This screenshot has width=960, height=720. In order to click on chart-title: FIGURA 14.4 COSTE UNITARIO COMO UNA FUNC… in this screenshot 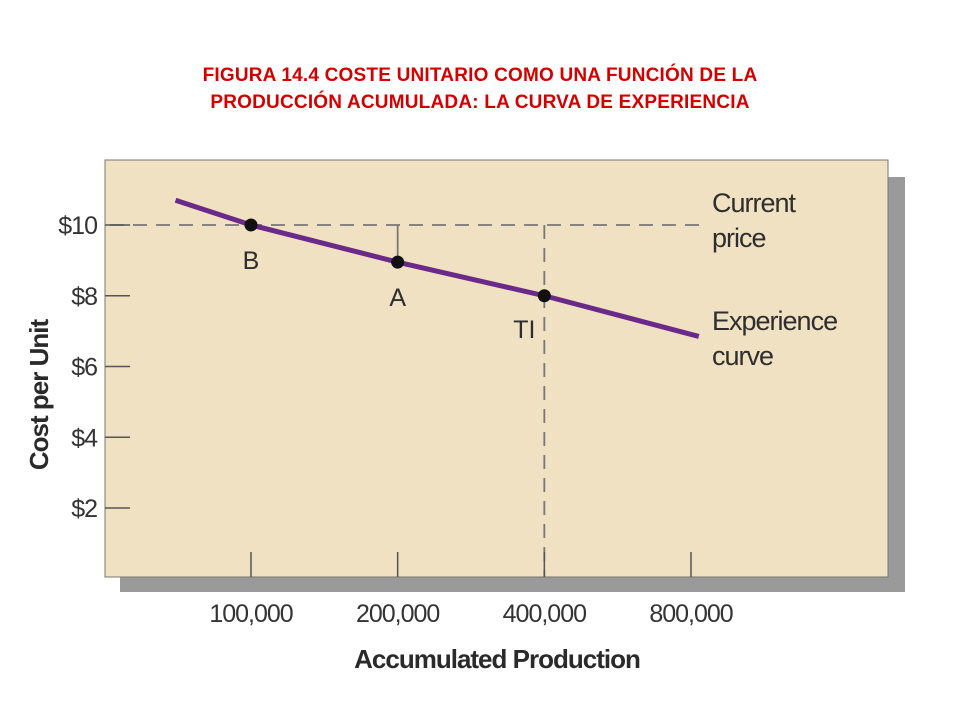, I will do `click(480, 89)`.